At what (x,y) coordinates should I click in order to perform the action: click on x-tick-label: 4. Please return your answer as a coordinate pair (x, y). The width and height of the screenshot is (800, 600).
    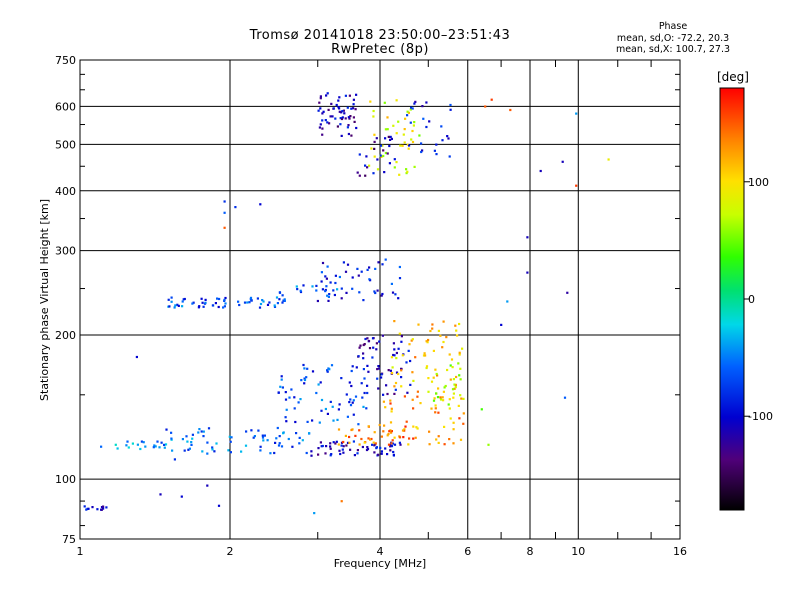
    Looking at the image, I should click on (380, 551).